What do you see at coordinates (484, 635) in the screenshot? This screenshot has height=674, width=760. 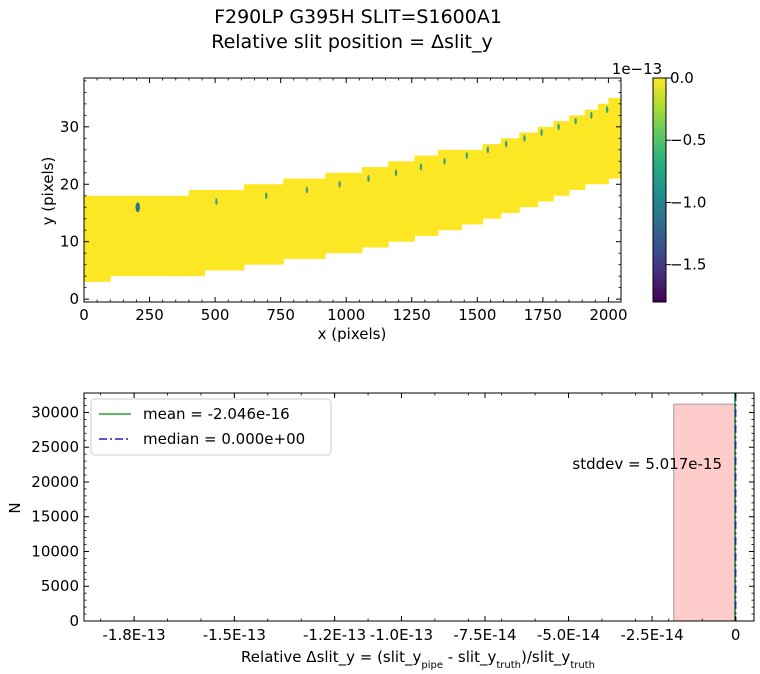 I see `histogram-x-tick-label: -7.5E-14` at bounding box center [484, 635].